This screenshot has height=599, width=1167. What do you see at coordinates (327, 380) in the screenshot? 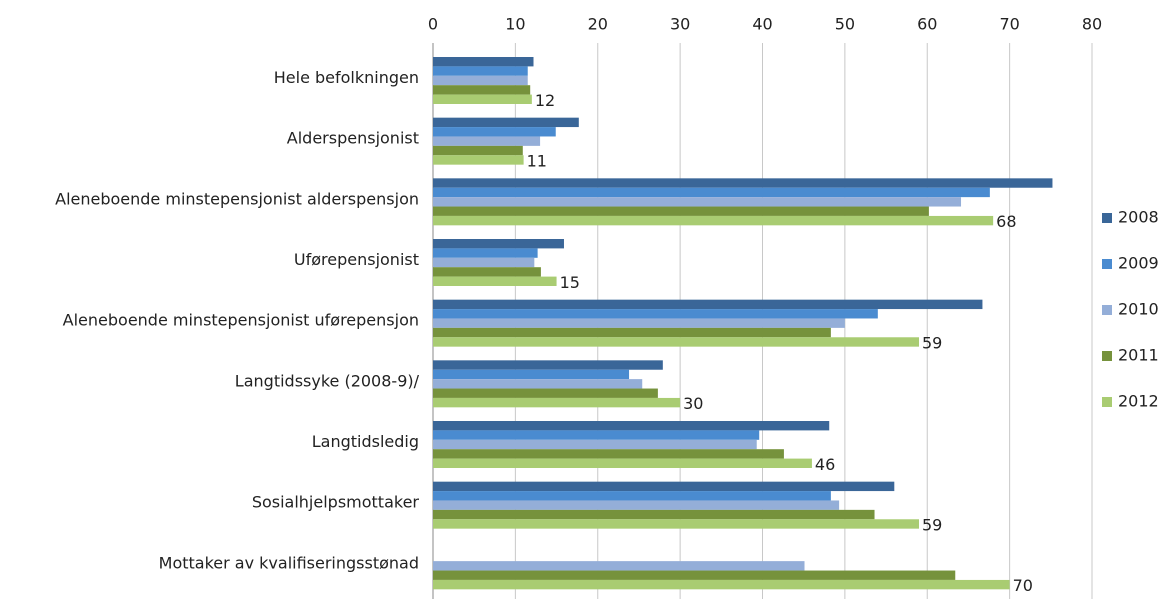
I see `y-tick-label: Langtidssyke (2008-9)/` at bounding box center [327, 380].